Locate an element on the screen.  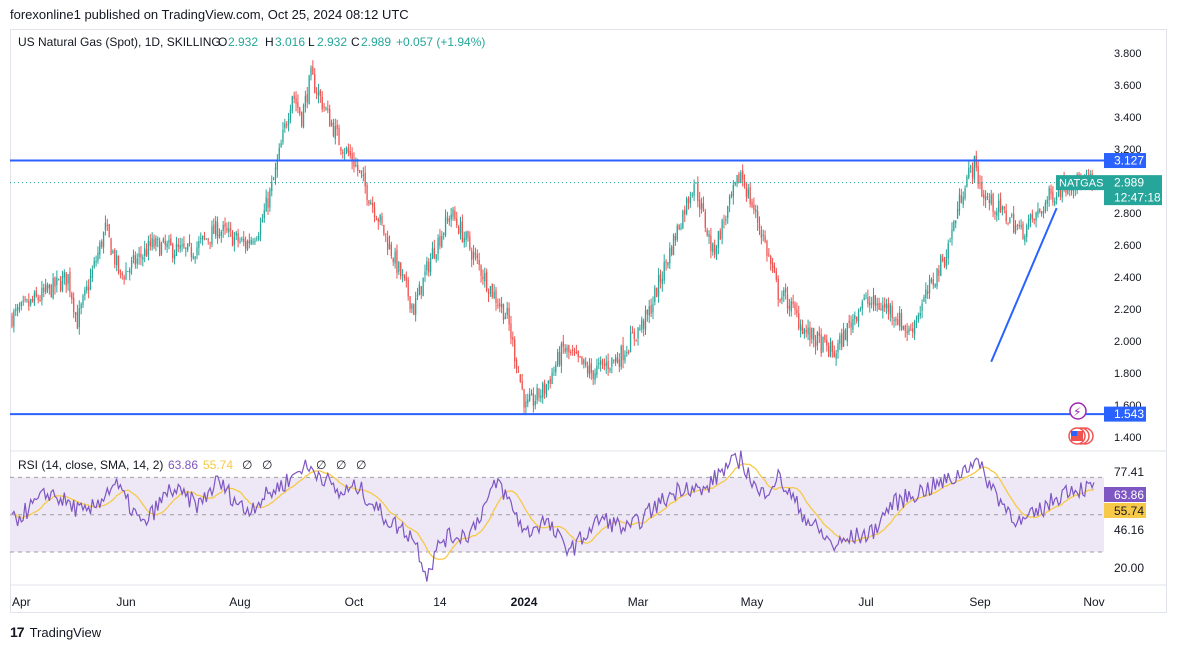
tradingview-logo-icon: 17 is located at coordinates (17, 632).